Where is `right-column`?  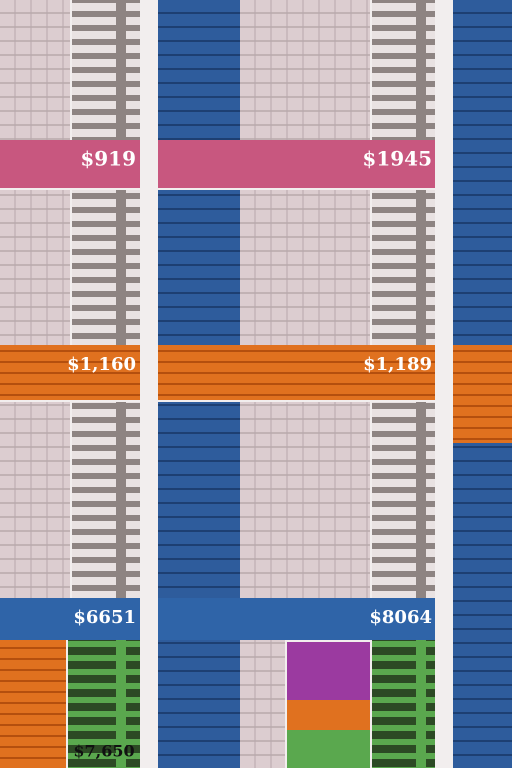
right-column is located at coordinates (482, 384).